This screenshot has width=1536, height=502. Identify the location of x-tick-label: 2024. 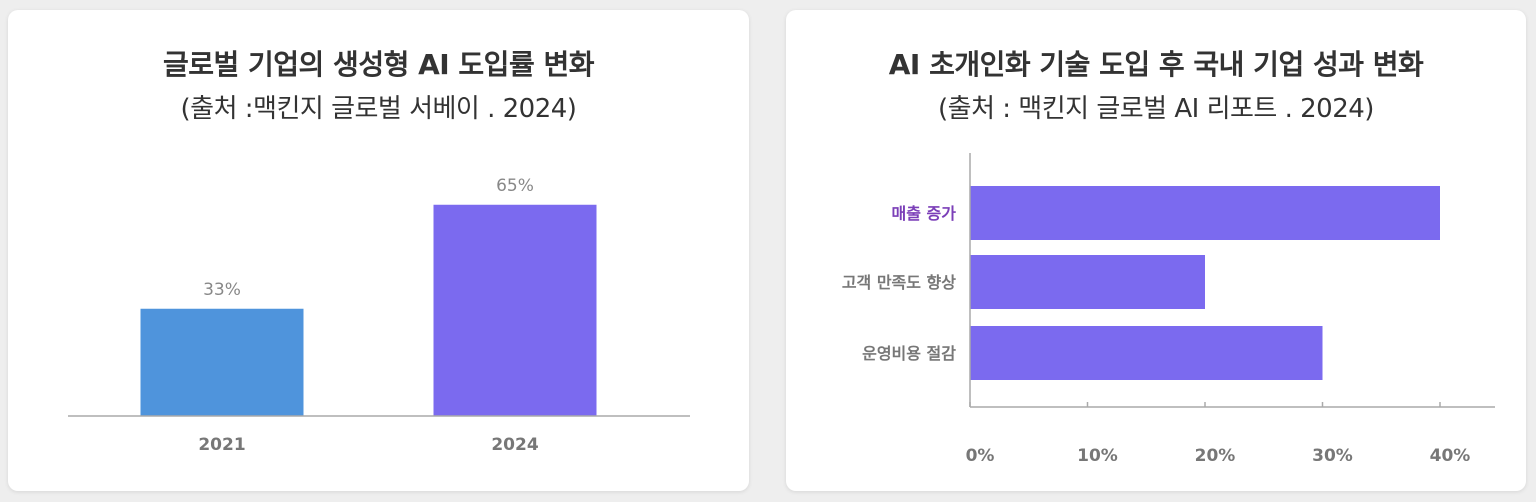
(514, 445).